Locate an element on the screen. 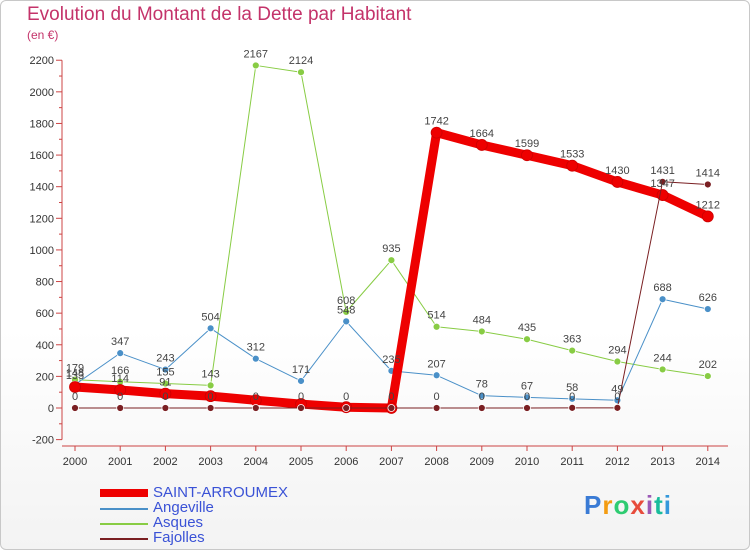 This screenshot has width=750, height=550. x-tick-label: 2014 is located at coordinates (708, 462).